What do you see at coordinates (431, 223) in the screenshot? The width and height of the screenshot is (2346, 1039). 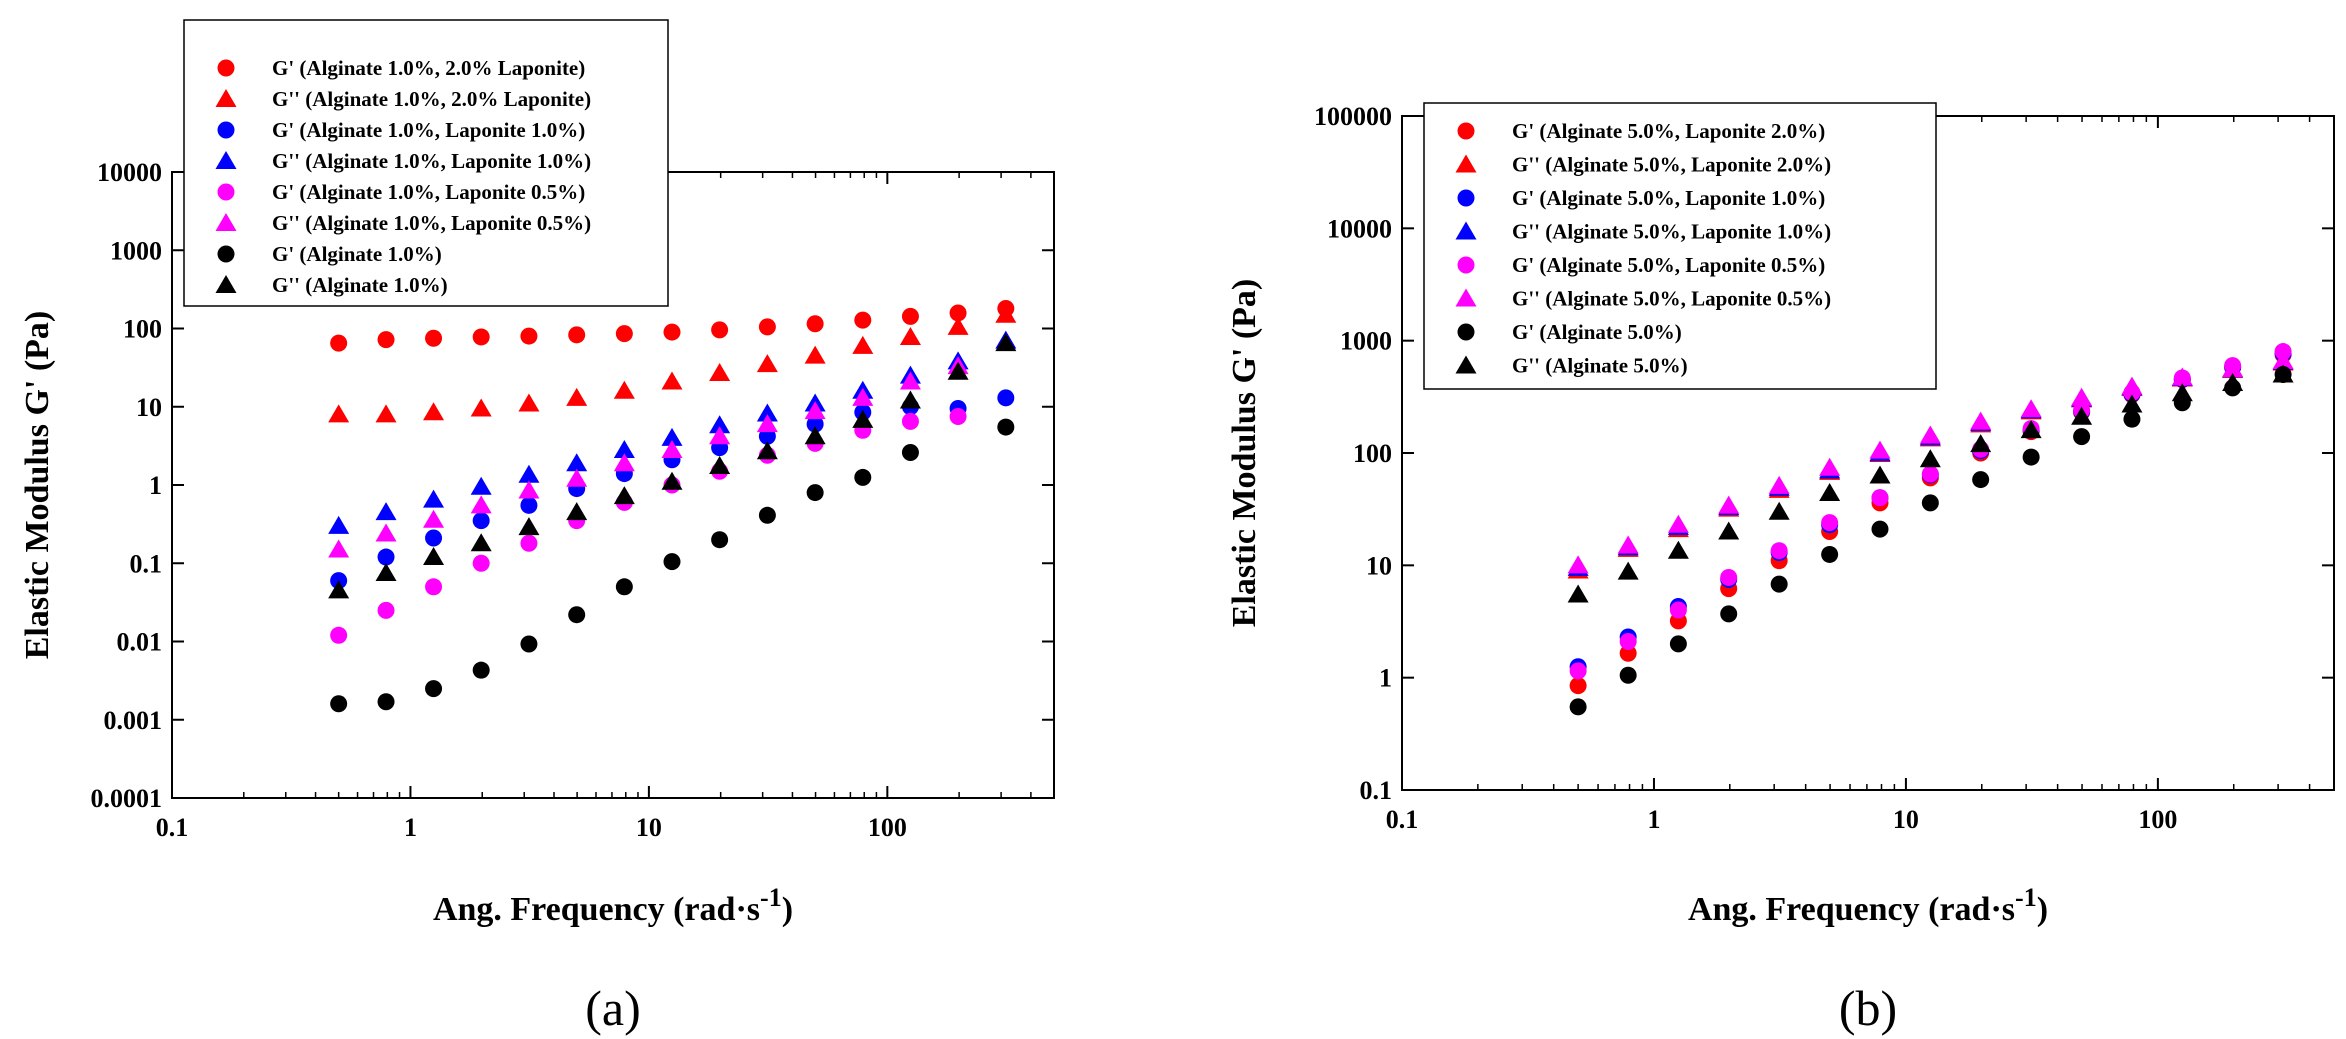 I see `legend-label: G'' (Alginate 1.0%, Laponite 0.5%)` at bounding box center [431, 223].